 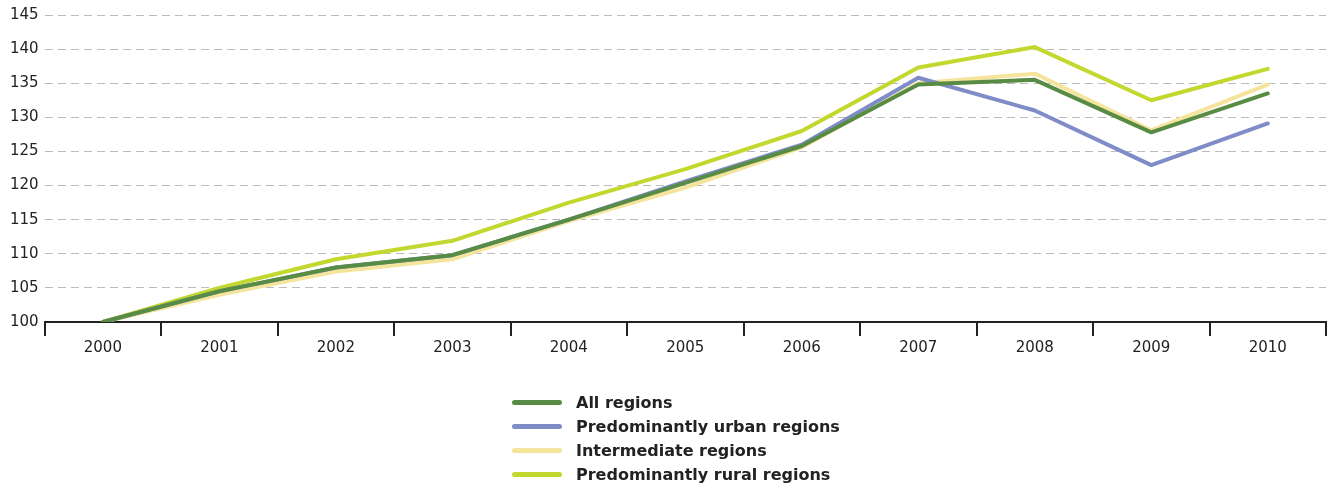 I want to click on legend-label: Predominantly rural regions, so click(x=703, y=474).